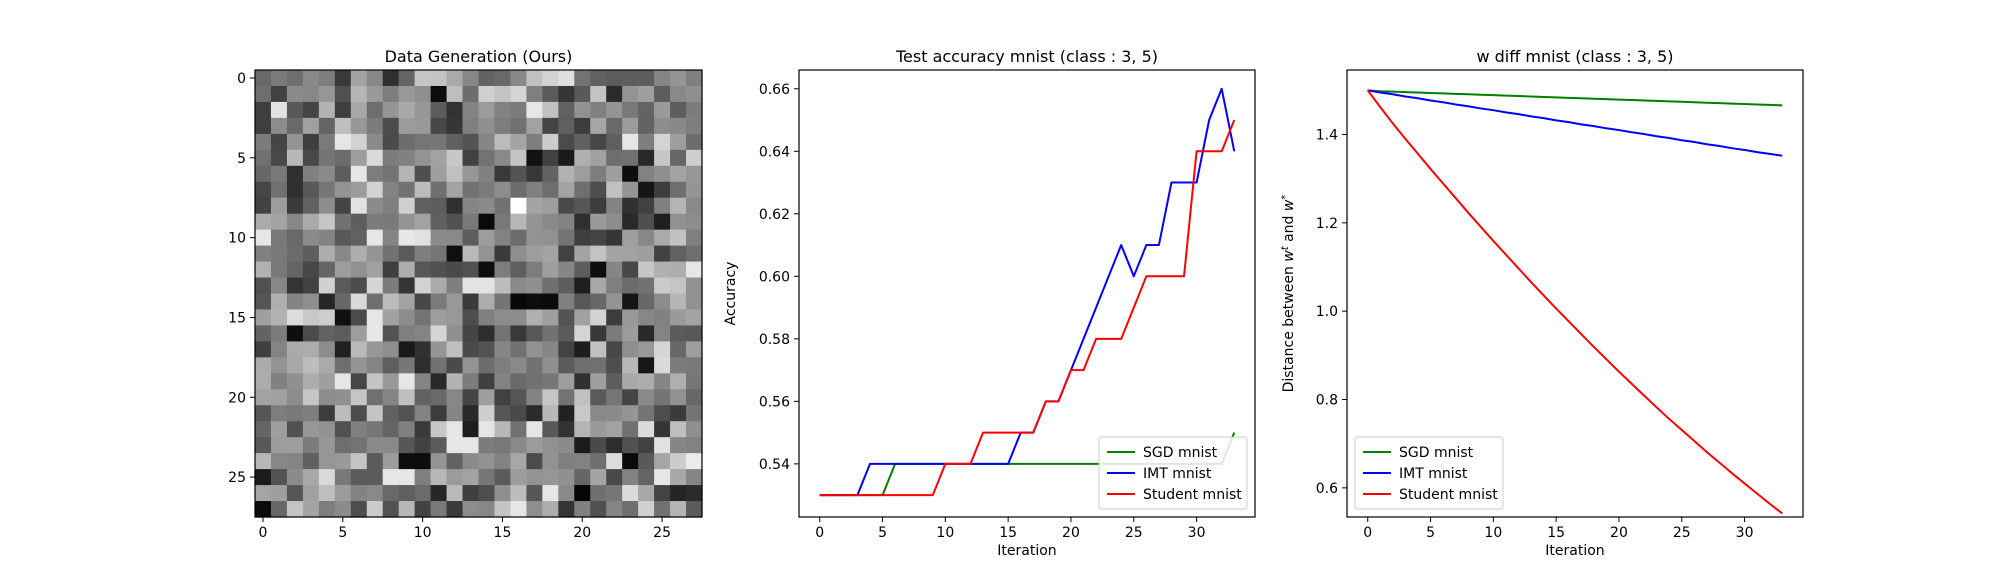 This screenshot has height=580, width=2000. I want to click on x-tick-label: 15, so click(1556, 533).